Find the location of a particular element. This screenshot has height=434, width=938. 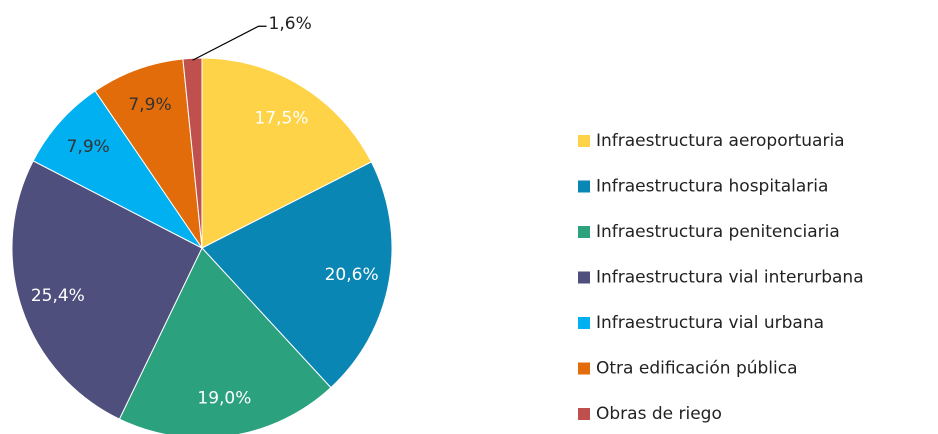

legend-label: Infraestructura vial urbana is located at coordinates (710, 323).